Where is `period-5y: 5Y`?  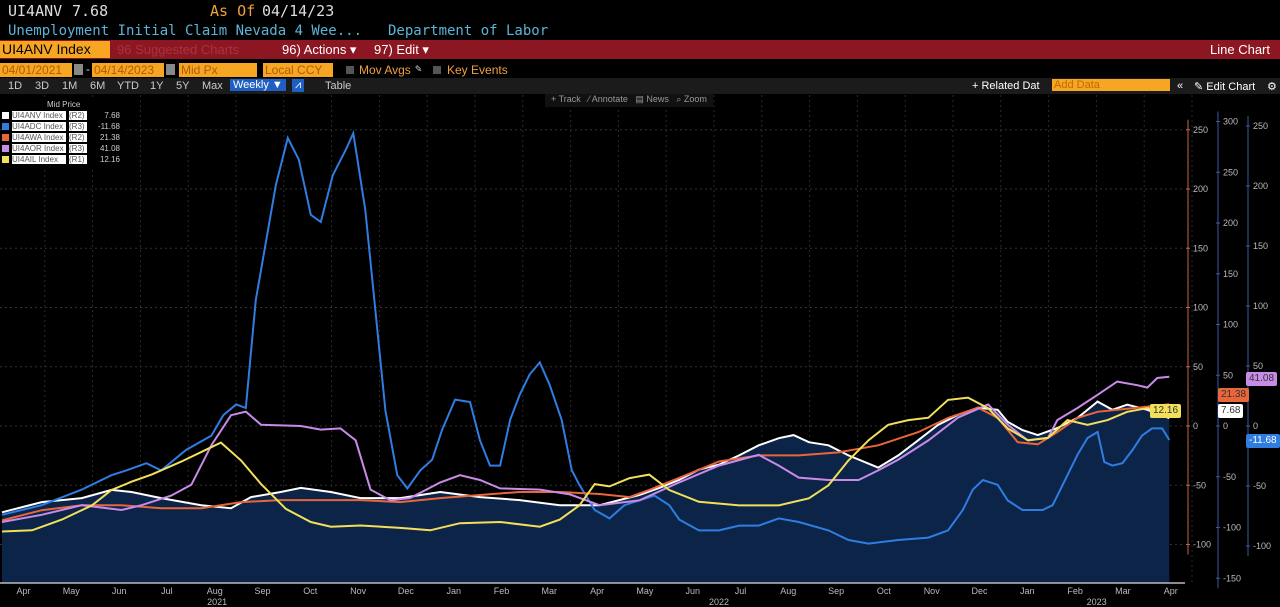
period-5y: 5Y is located at coordinates (183, 86).